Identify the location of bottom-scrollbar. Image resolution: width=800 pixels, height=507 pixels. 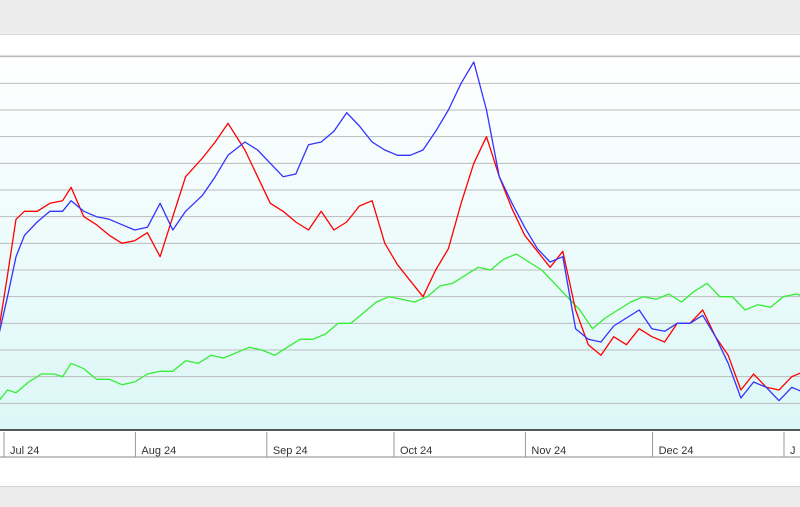
(400, 496).